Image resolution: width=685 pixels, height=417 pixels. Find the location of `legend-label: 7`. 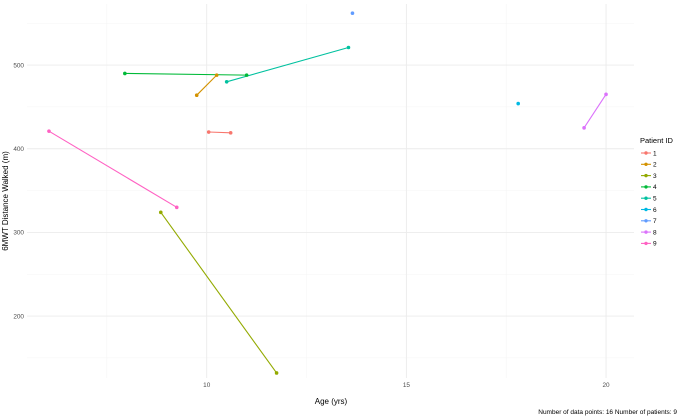

legend-label: 7 is located at coordinates (655, 221).